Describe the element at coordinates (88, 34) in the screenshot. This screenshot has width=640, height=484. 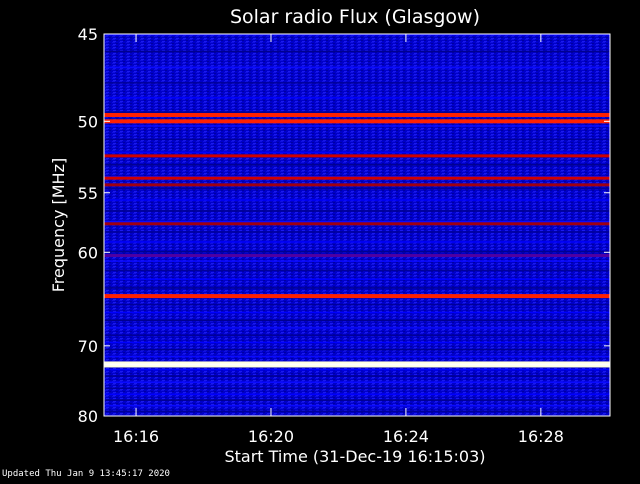
I see `y-tick-label: 45` at that location.